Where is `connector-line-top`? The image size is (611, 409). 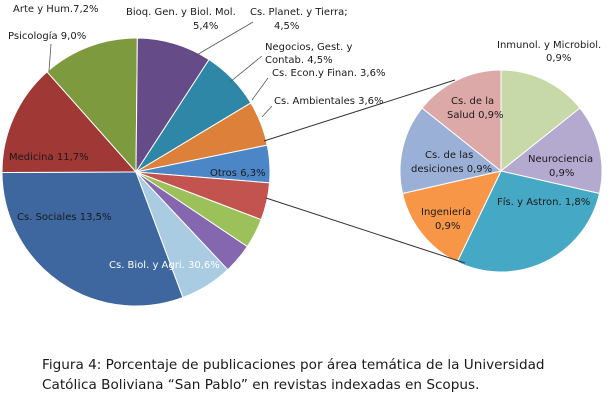 connector-line-top is located at coordinates (359, 110).